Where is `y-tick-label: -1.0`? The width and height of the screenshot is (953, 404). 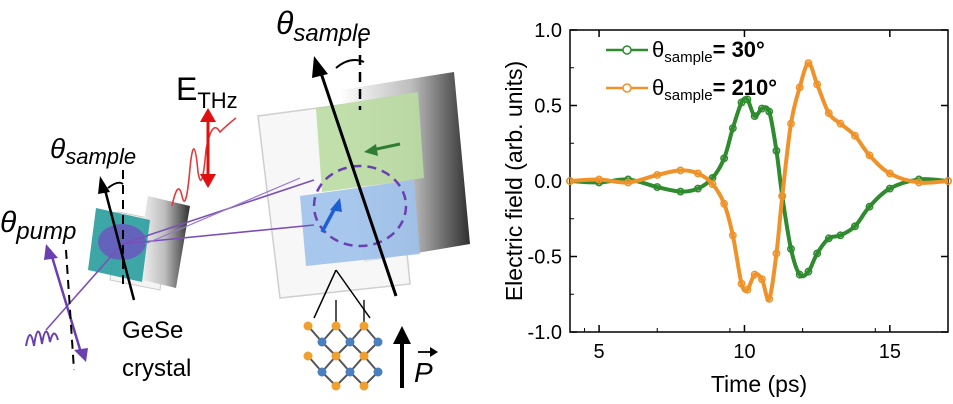
y-tick-label: -1.0 is located at coordinates (545, 333).